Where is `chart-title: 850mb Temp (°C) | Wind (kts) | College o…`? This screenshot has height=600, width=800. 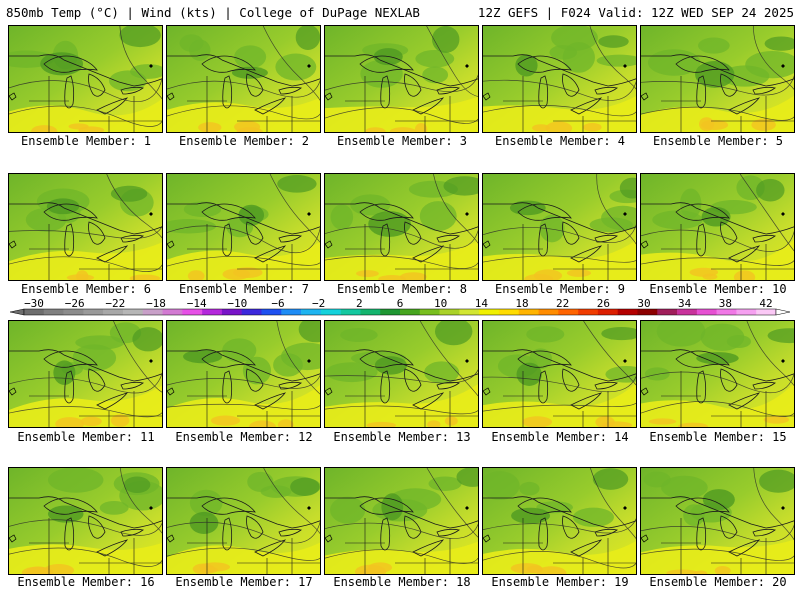 chart-title: 850mb Temp (°C) | Wind (kts) | College o… is located at coordinates (213, 12).